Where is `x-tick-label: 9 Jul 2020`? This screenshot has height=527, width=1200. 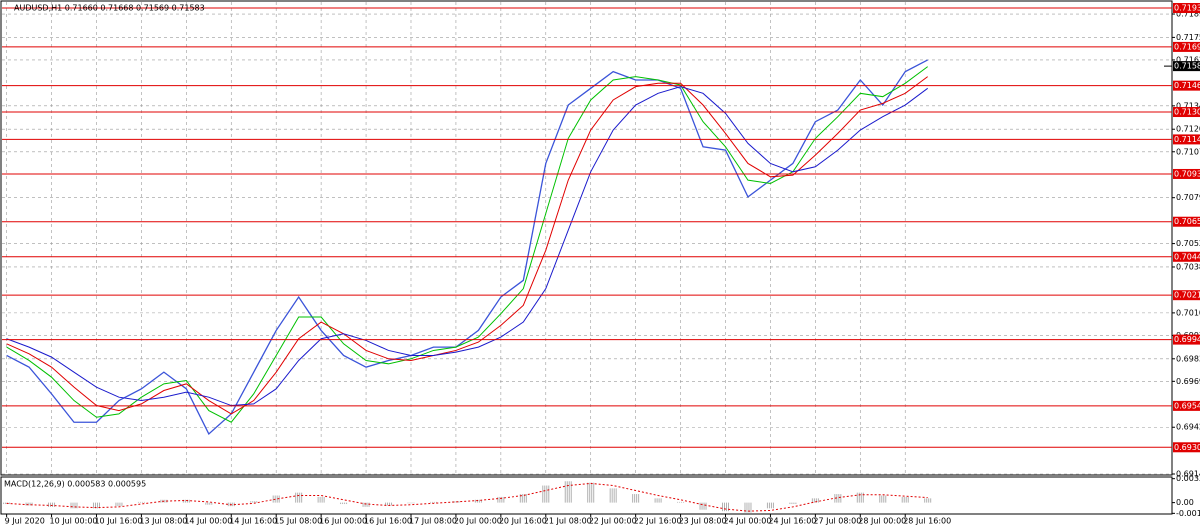
x-tick-label: 9 Jul 2020 is located at coordinates (25, 521).